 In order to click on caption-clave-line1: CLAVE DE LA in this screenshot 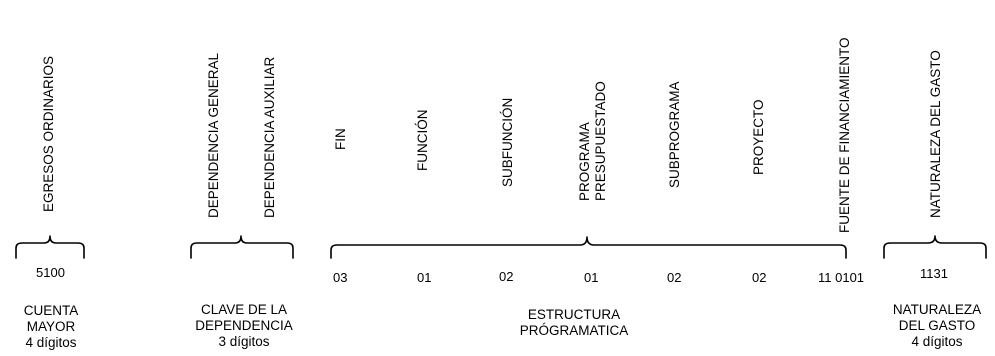, I will do `click(244, 309)`.